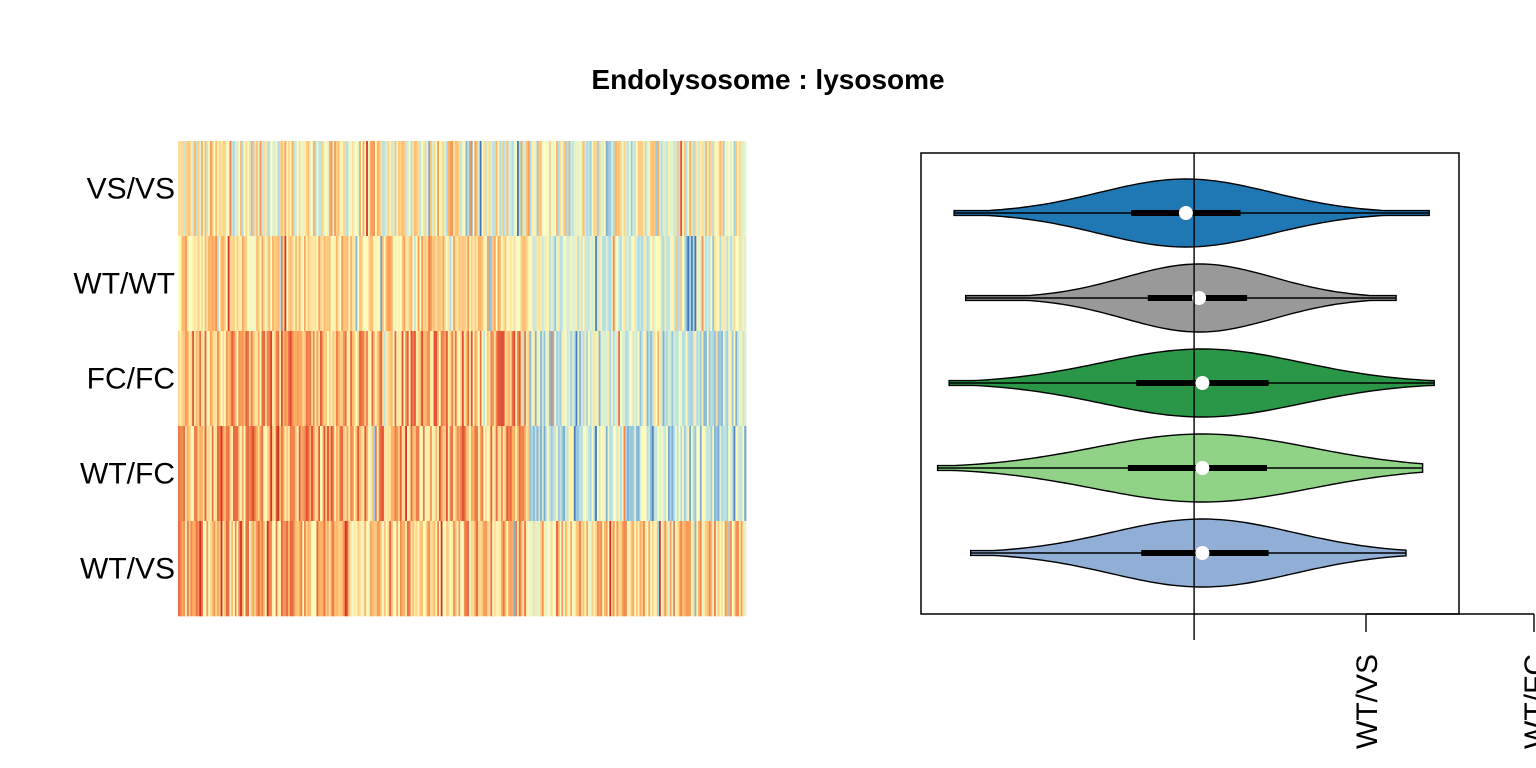 The image size is (1536, 768). I want to click on chart-title: Endolysosome : lysosome, so click(767, 79).